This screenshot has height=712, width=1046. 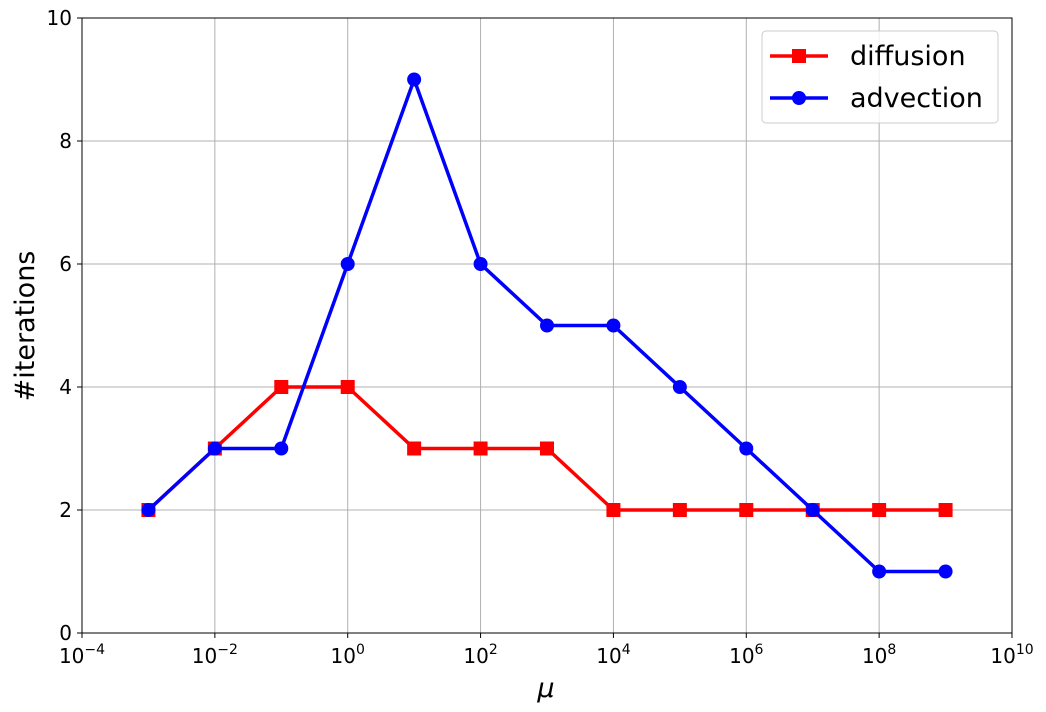 What do you see at coordinates (746, 655) in the screenshot?
I see `x-tick-label: 10⁶` at bounding box center [746, 655].